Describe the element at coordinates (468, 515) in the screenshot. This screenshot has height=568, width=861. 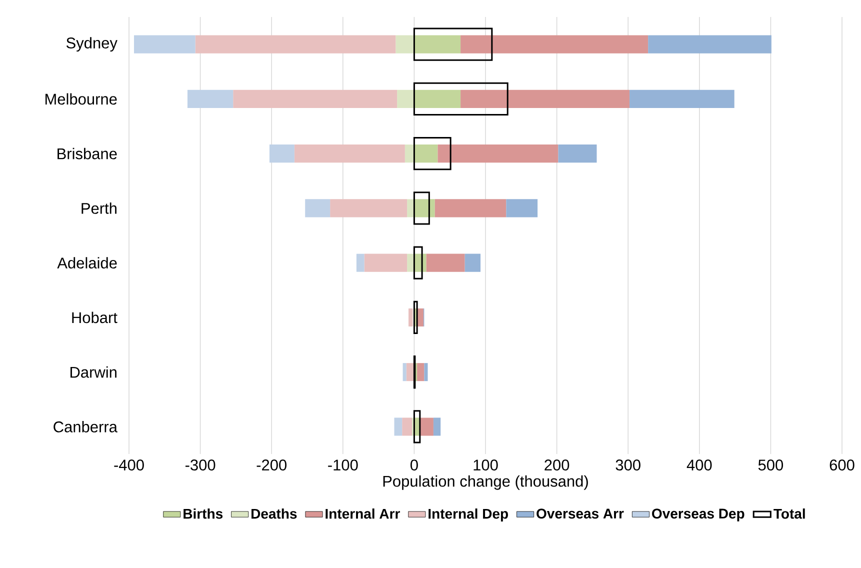
I see `legend-label: Internal Dep` at that location.